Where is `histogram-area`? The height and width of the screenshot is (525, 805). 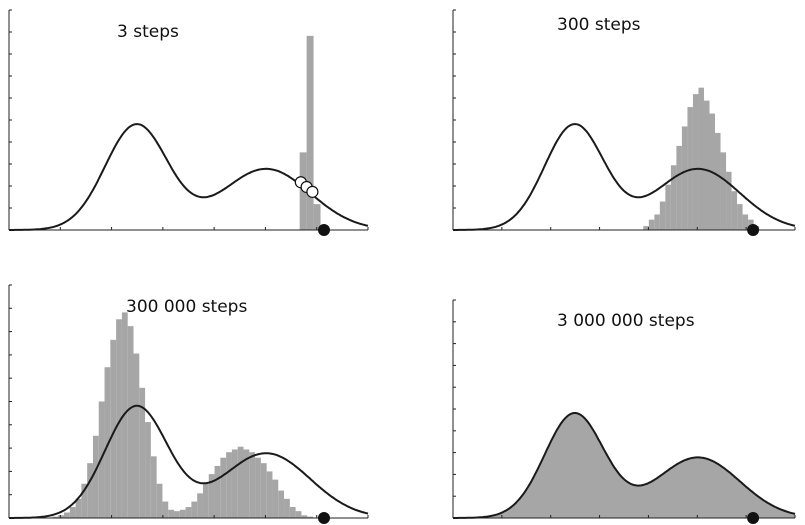 histogram-area is located at coordinates (624, 465).